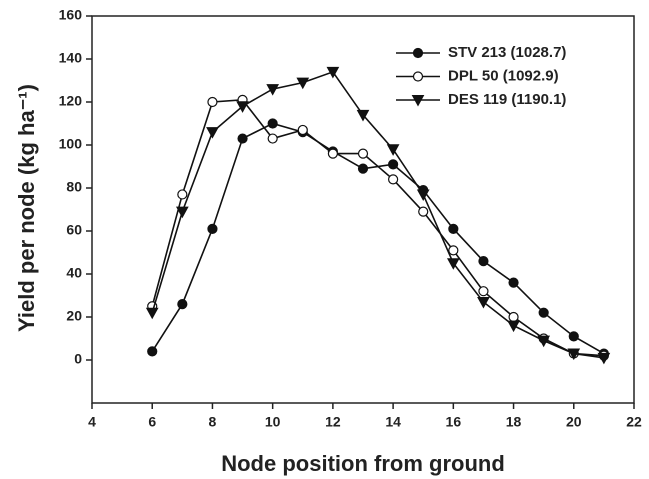  I want to click on y-tick-label: 80, so click(74, 187).